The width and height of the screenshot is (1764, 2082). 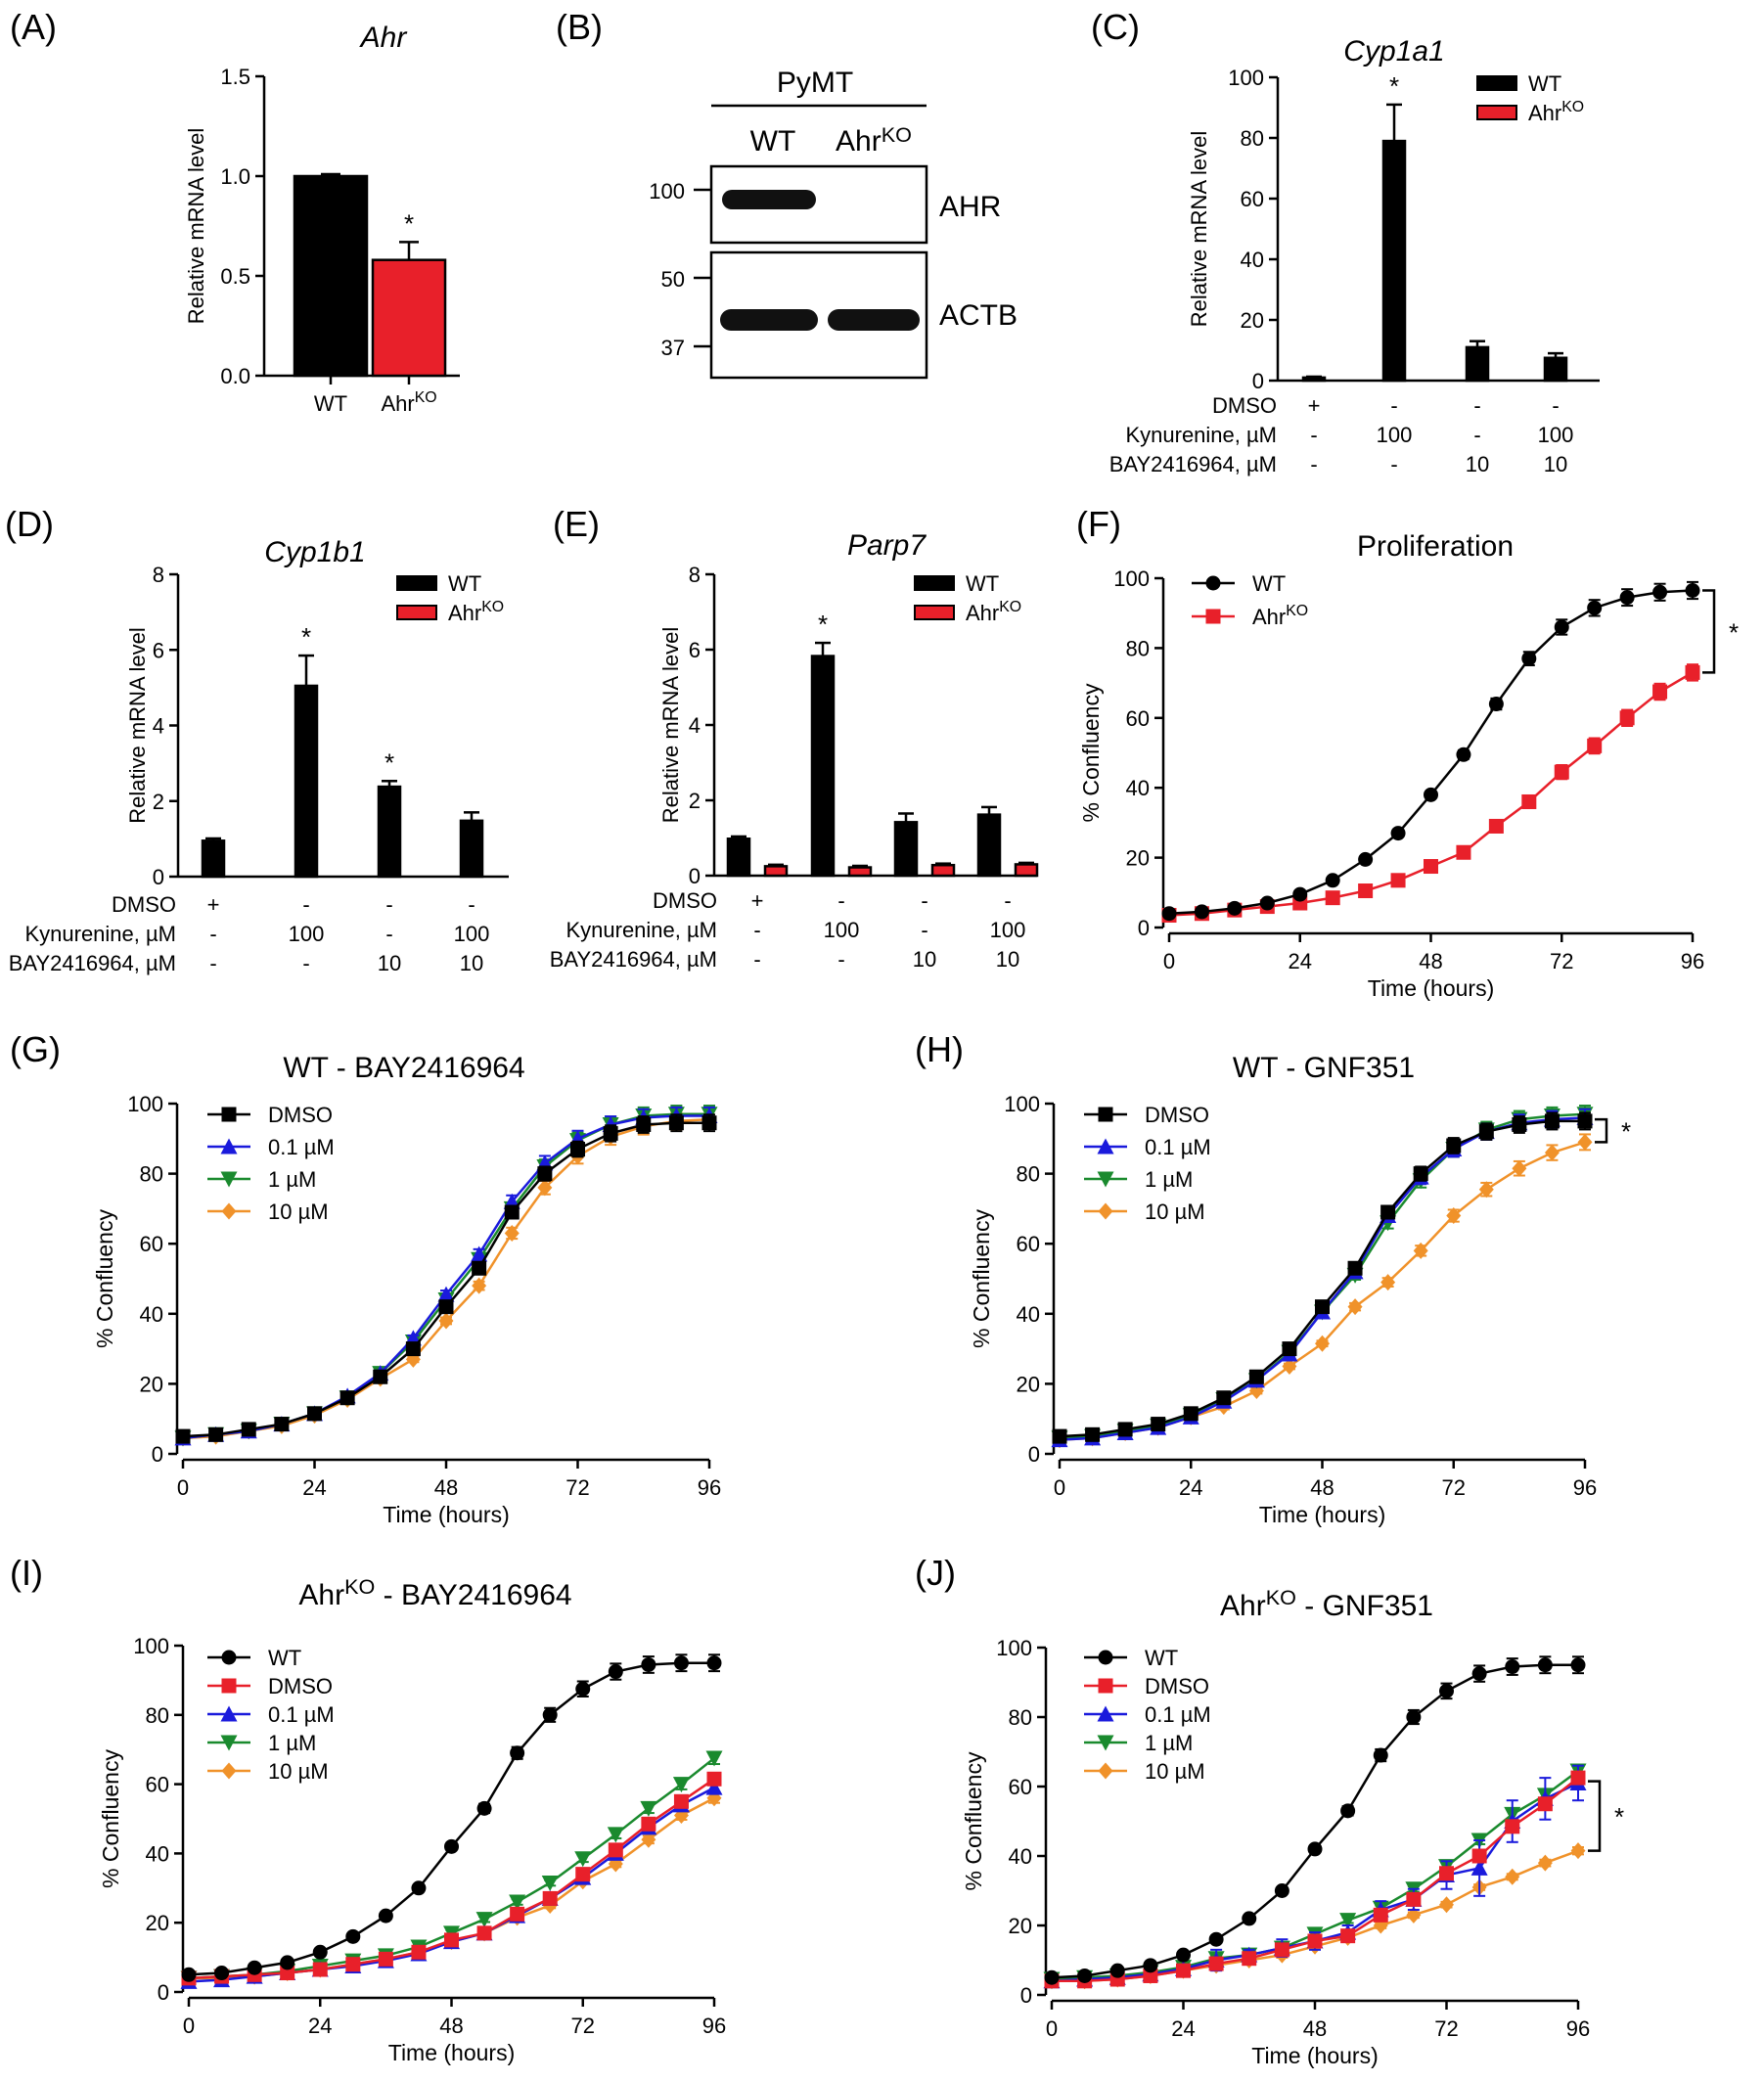 I want to click on panel-label: (A), so click(x=33, y=27).